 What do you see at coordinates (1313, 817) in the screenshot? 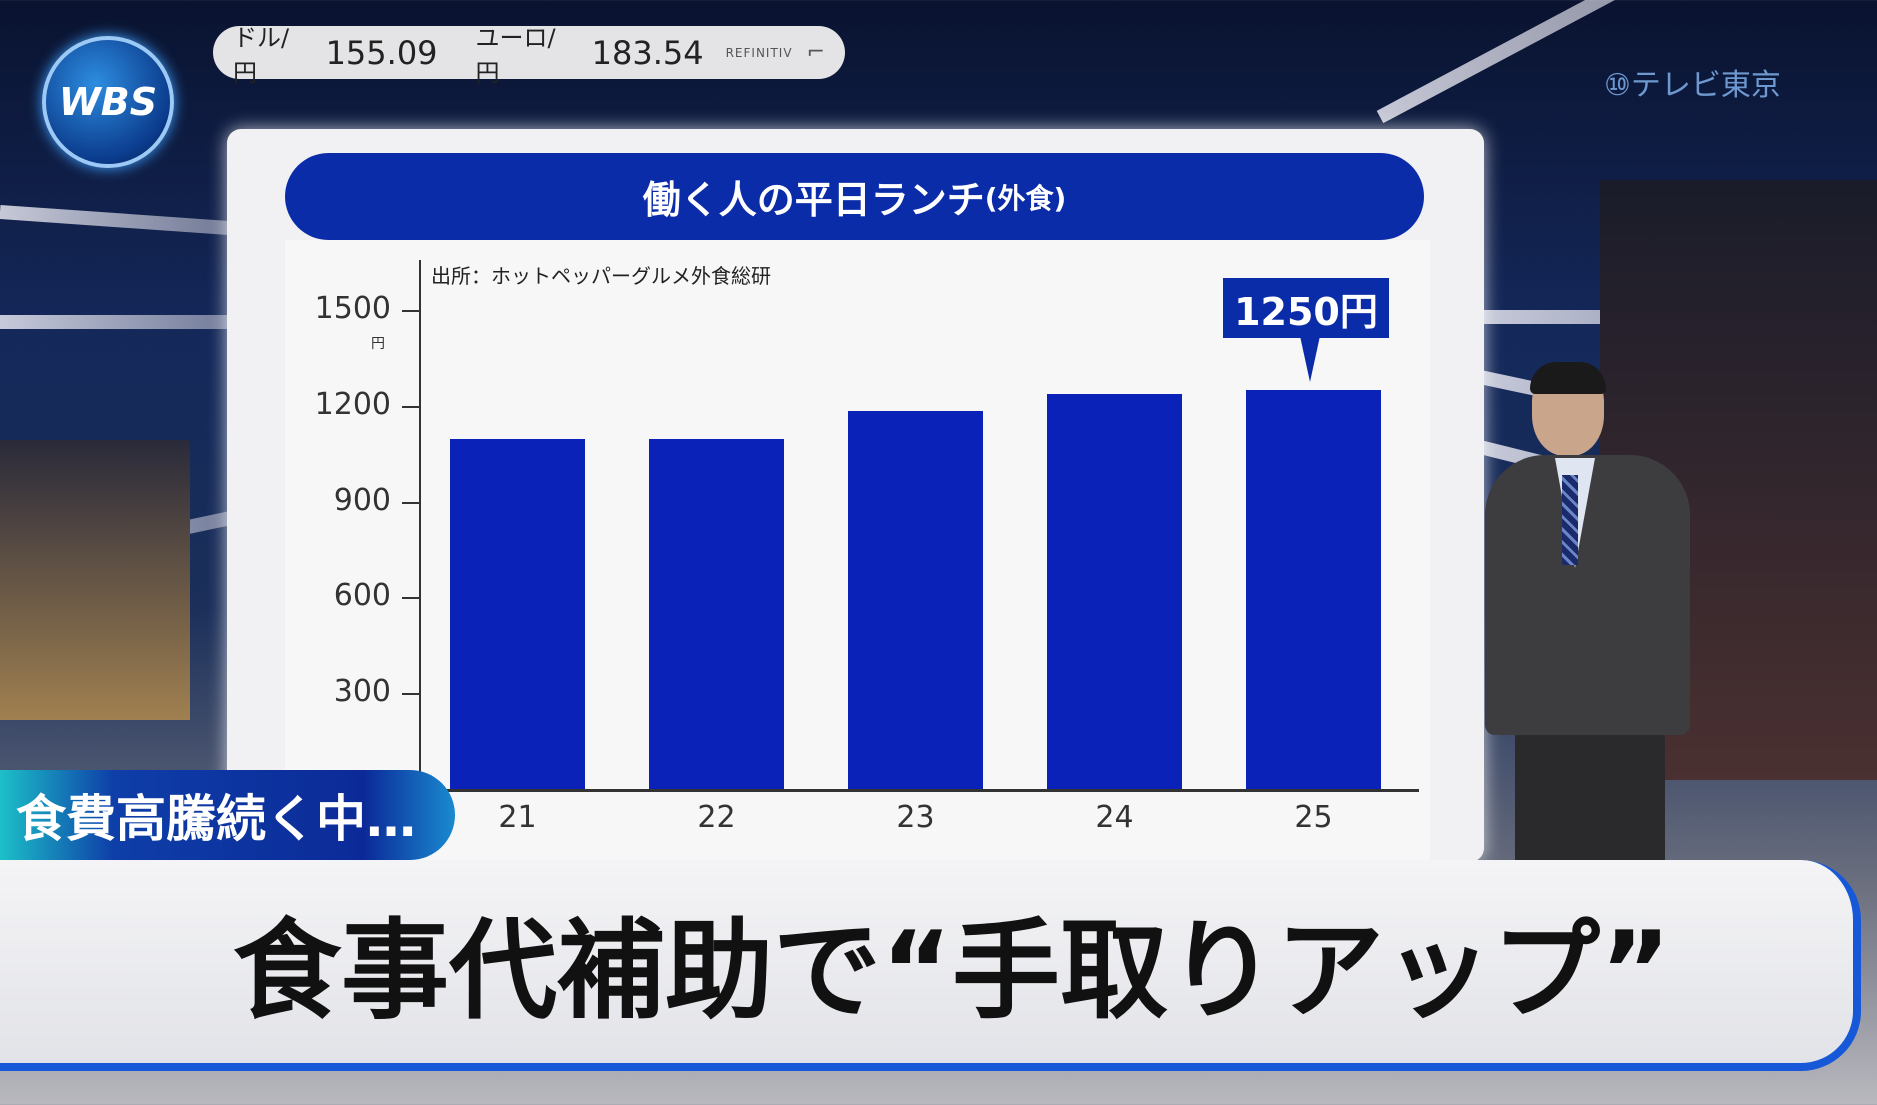
I see `x-tick-label: 25` at bounding box center [1313, 817].